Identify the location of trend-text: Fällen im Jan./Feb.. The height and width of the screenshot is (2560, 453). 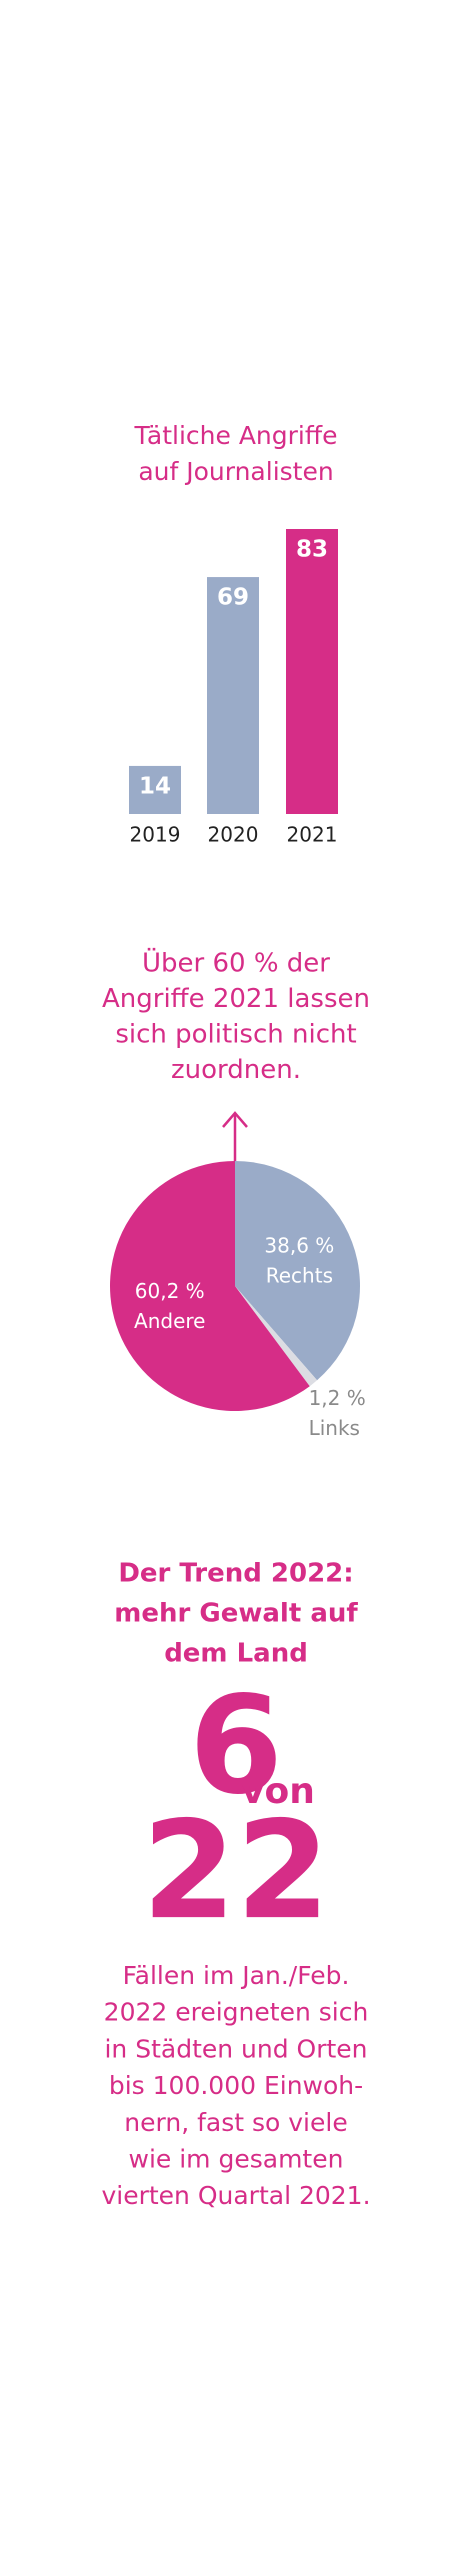
(236, 1975).